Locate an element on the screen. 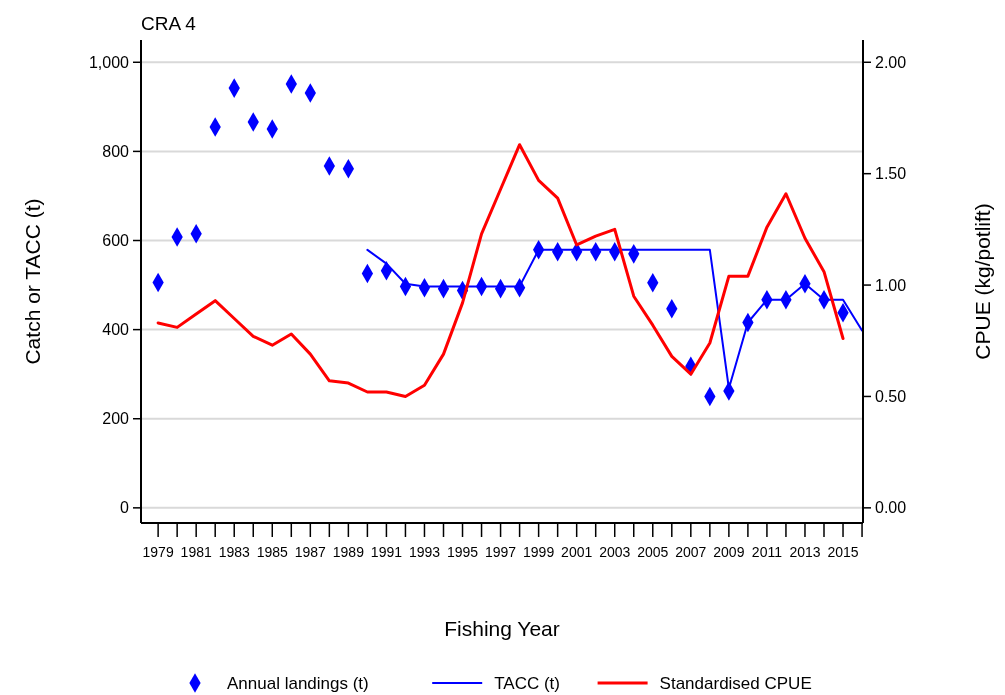  x-tick-label: 1983 is located at coordinates (234, 552).